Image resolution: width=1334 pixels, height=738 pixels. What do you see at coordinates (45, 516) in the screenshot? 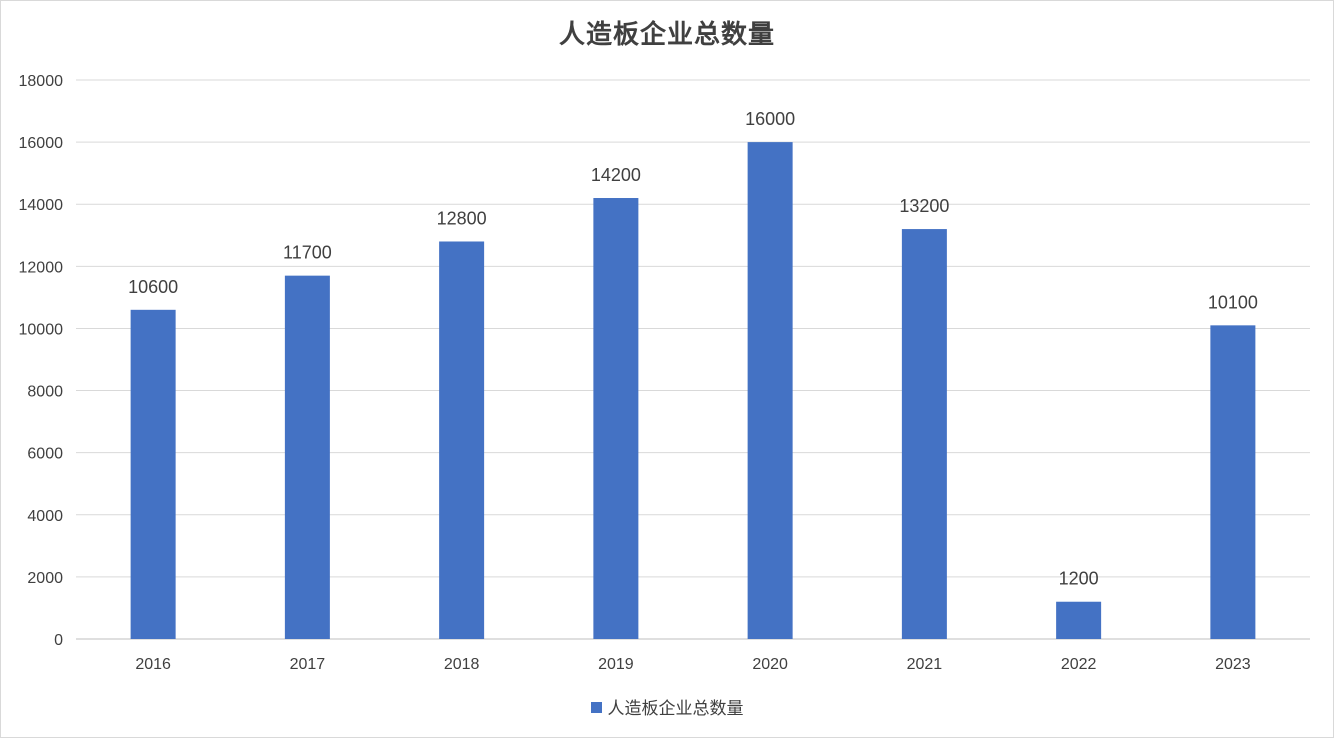
I see `y-tick-label: 4000` at bounding box center [45, 516].